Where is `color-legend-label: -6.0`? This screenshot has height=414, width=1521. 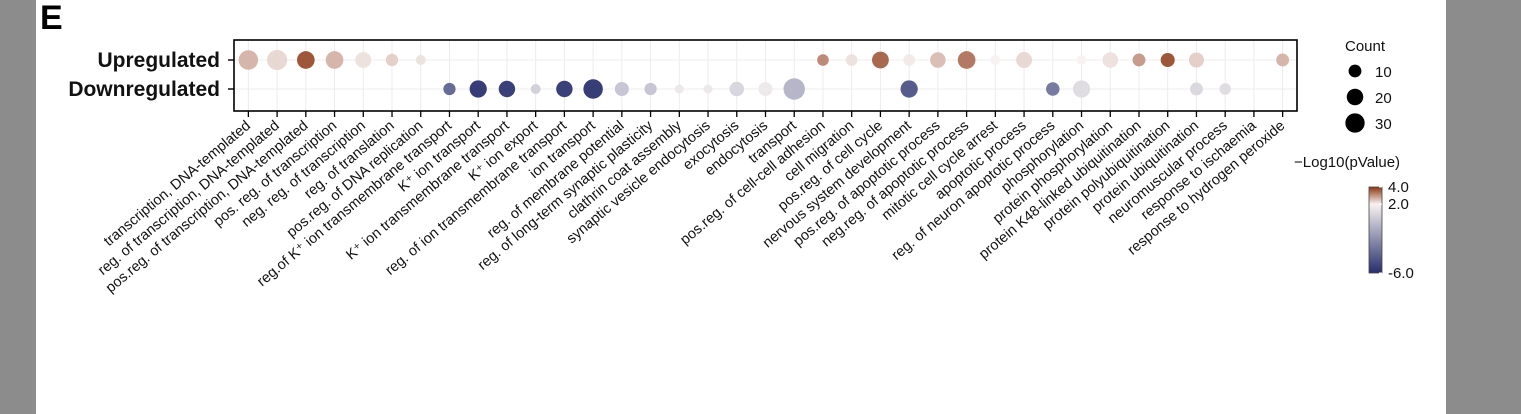
color-legend-label: -6.0 is located at coordinates (1401, 273).